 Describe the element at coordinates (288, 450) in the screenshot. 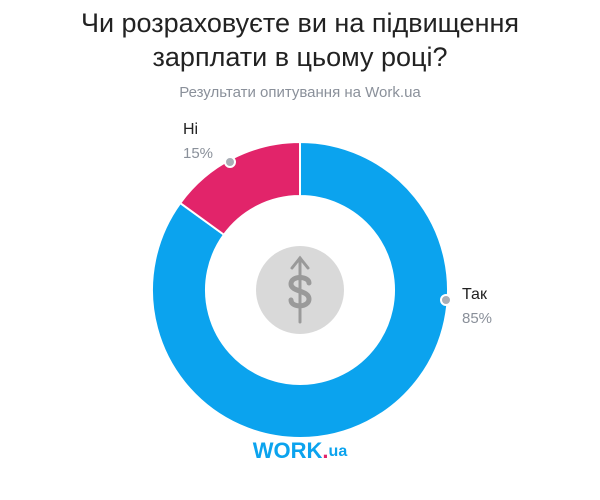

I see `logo-part: WORK` at that location.